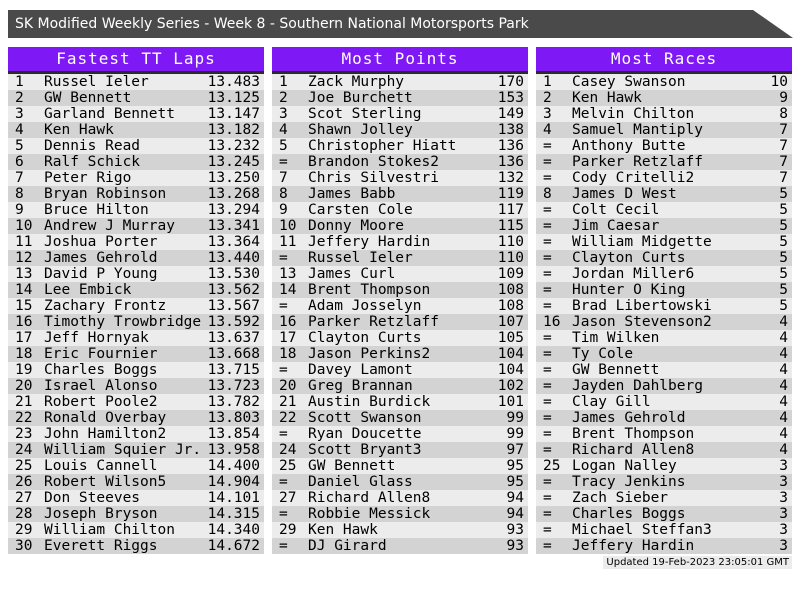 Image resolution: width=800 pixels, height=600 pixels. Describe the element at coordinates (664, 322) in the screenshot. I see `table-row: 16 Jason Stevenson2 4` at that location.